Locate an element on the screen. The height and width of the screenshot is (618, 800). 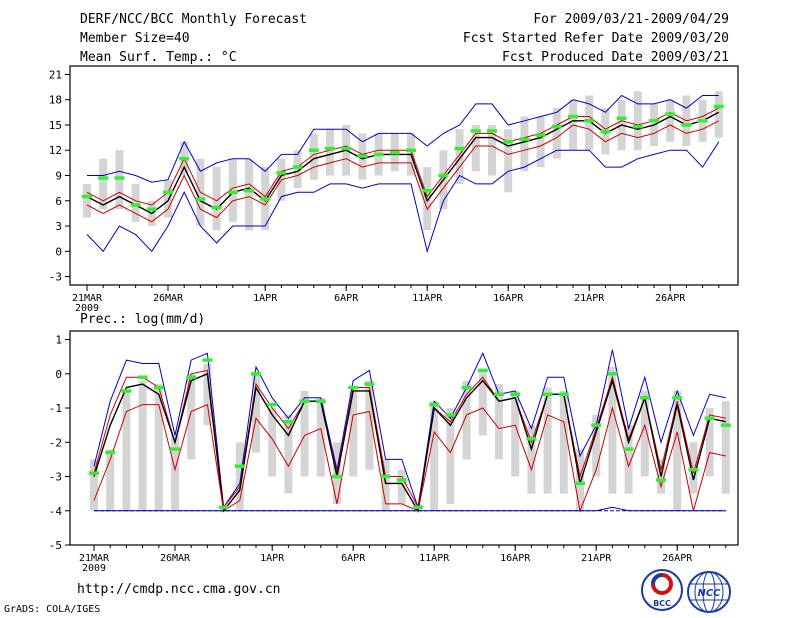
y-tick-label: 3 is located at coordinates (58, 226).